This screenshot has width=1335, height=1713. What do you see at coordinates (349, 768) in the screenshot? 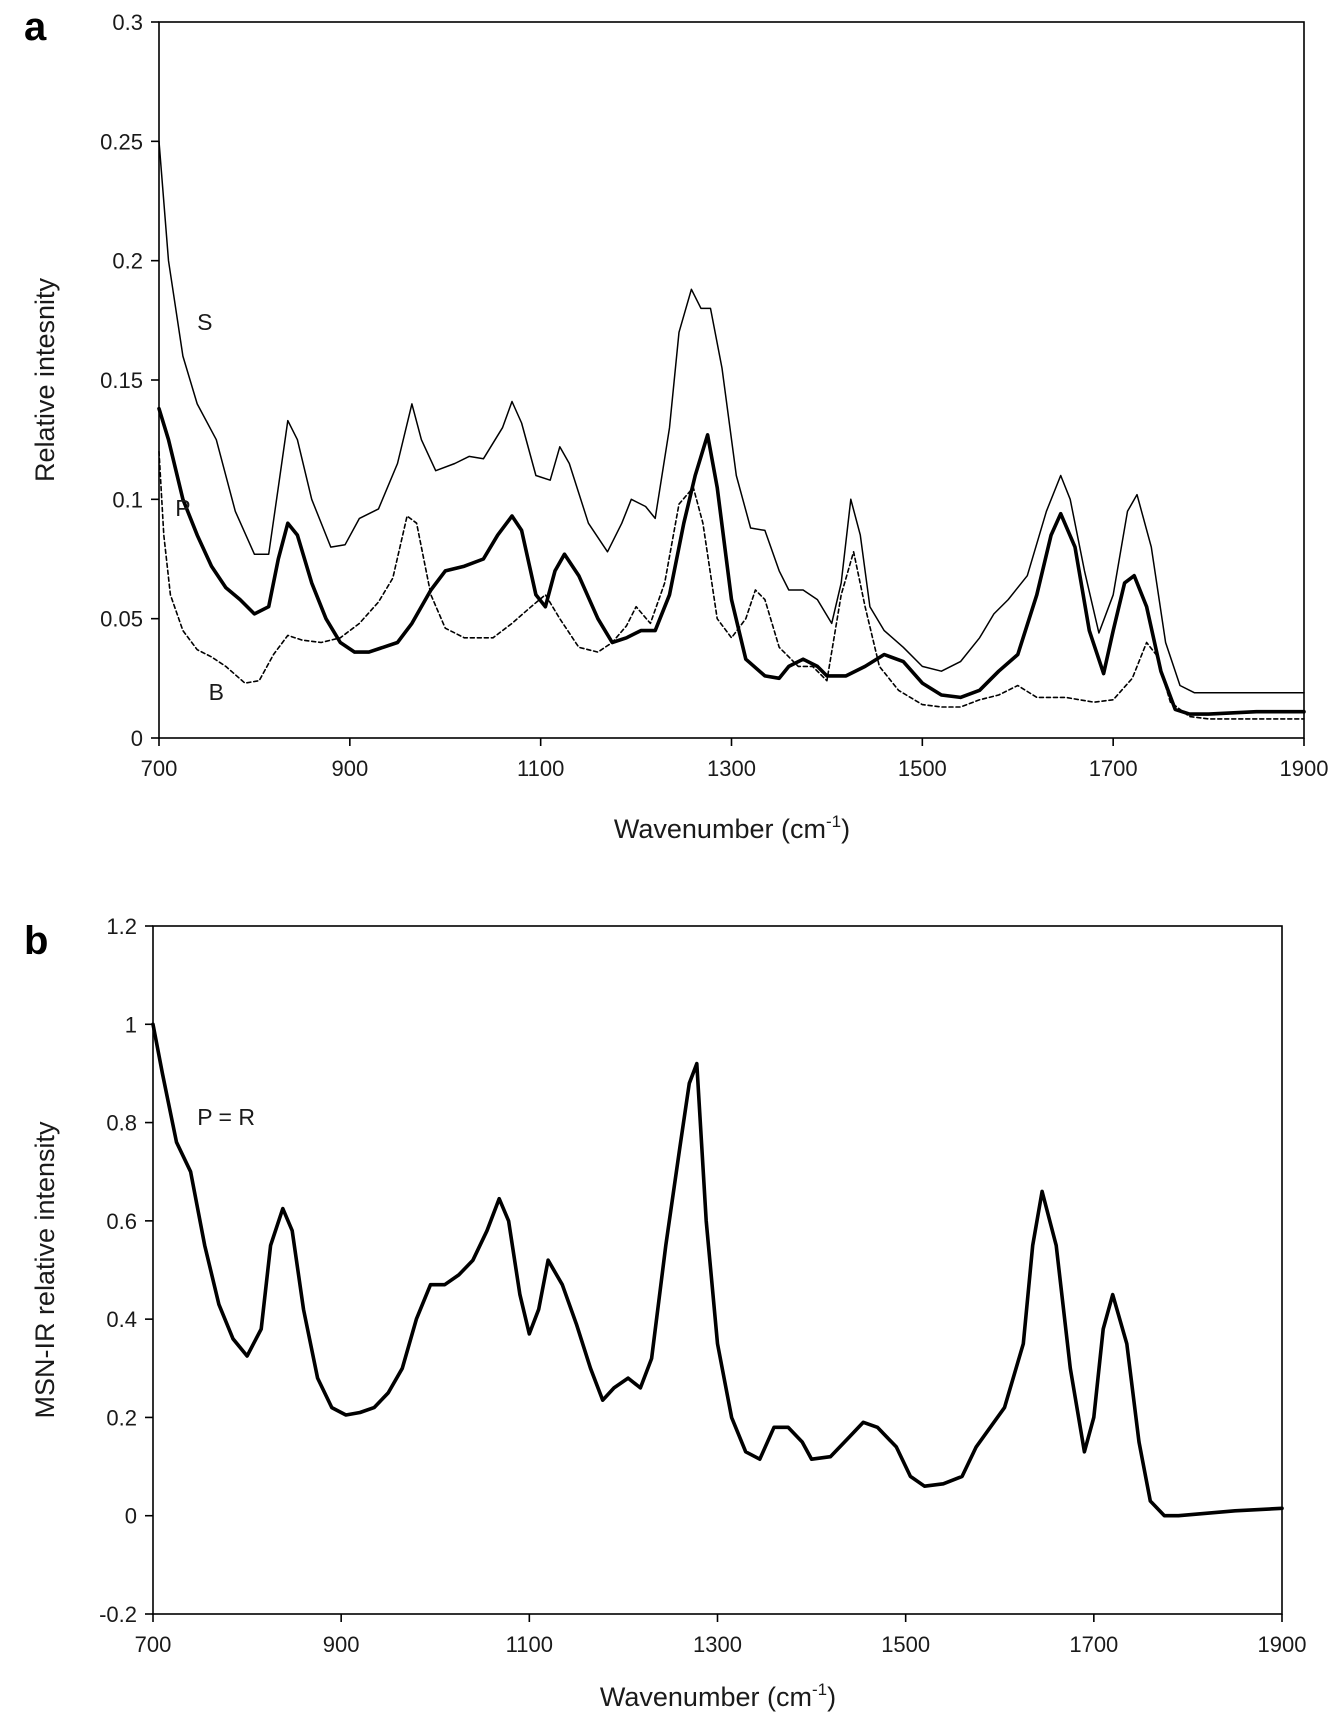
I see `panel-a-x-tick-label: 900` at bounding box center [349, 768].